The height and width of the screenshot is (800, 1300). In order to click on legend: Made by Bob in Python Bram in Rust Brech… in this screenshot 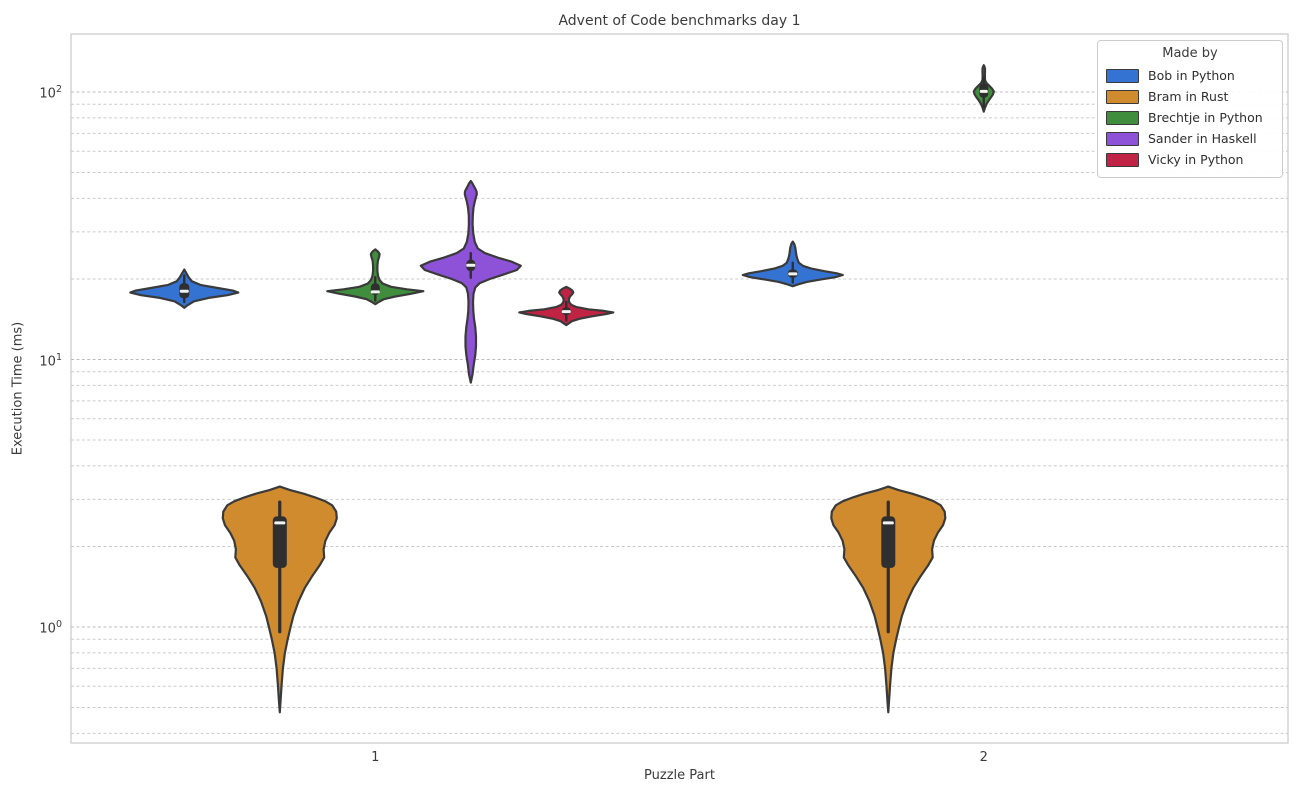, I will do `click(1190, 109)`.